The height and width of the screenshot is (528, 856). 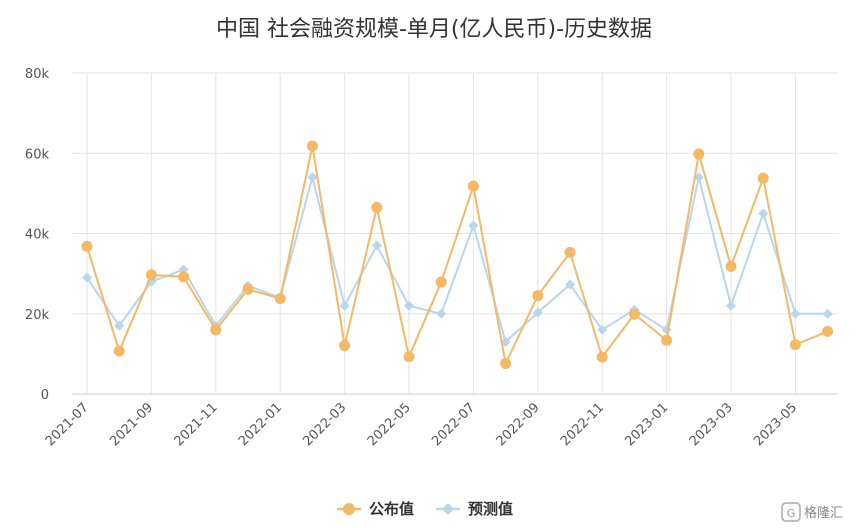 What do you see at coordinates (646, 424) in the screenshot?
I see `x-tick-label: 2023-01` at bounding box center [646, 424].